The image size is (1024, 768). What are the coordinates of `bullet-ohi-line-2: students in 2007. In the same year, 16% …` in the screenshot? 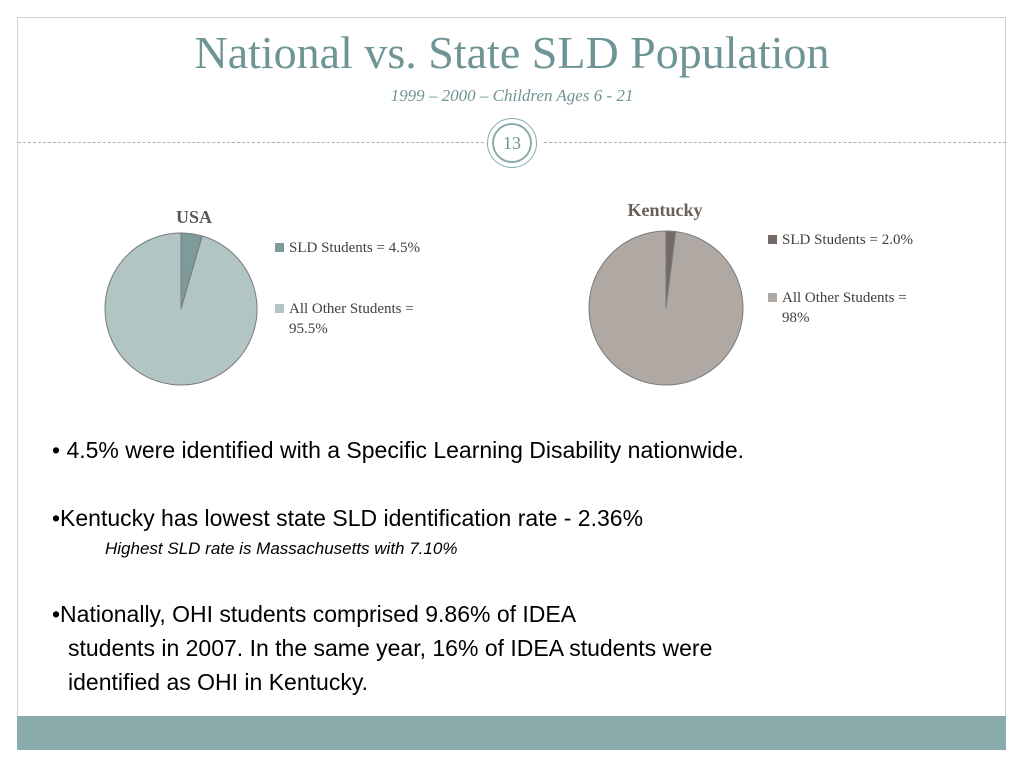 It's located at (390, 648).